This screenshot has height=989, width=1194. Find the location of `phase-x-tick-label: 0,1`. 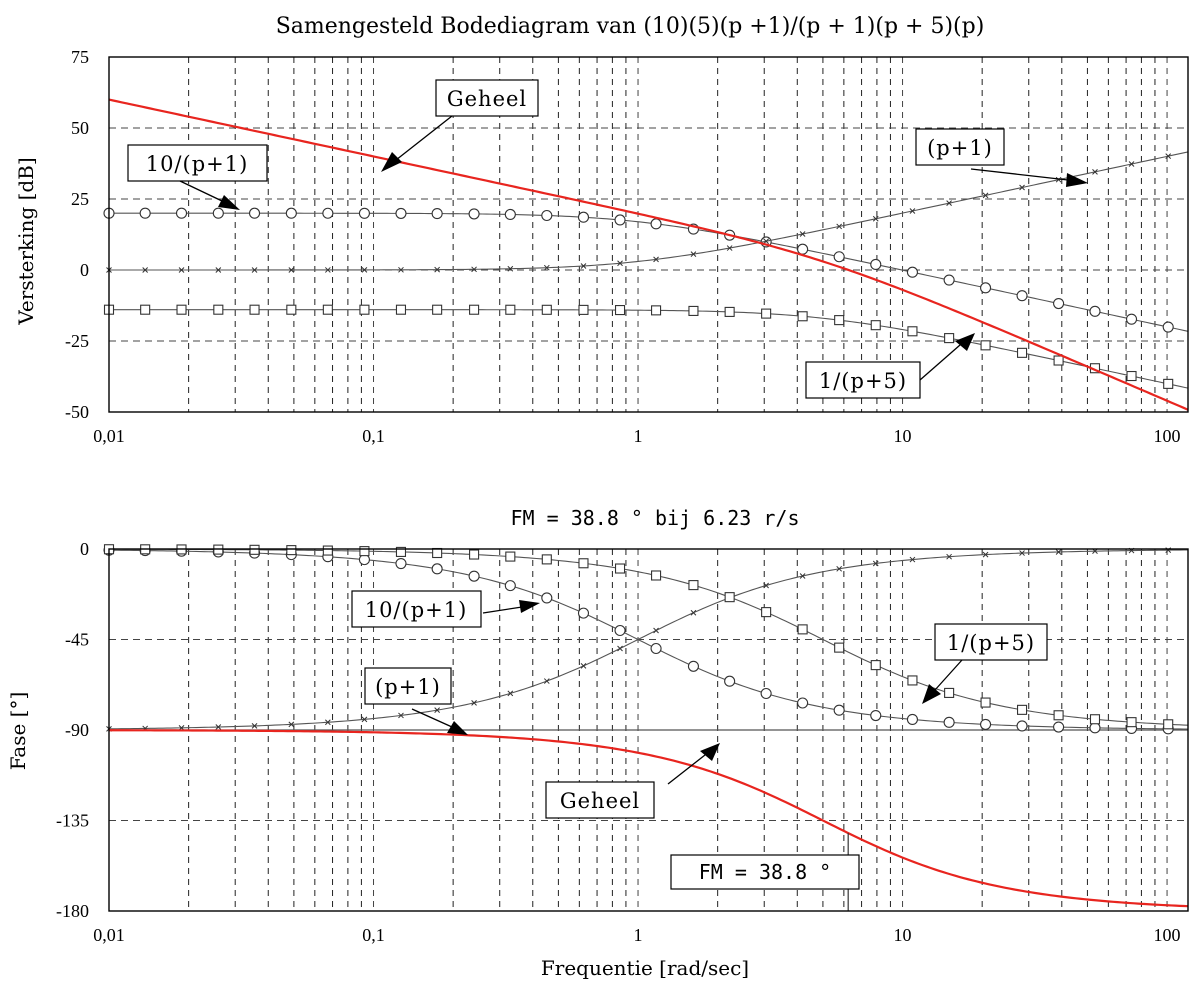

phase-x-tick-label: 0,1 is located at coordinates (373, 935).